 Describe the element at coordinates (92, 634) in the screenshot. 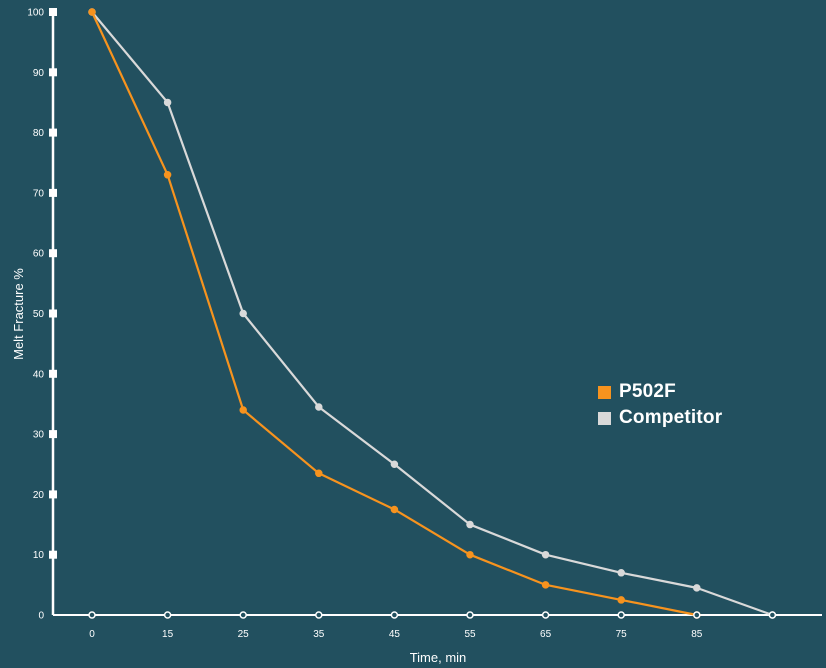

I see `x-tick-label: 0` at that location.